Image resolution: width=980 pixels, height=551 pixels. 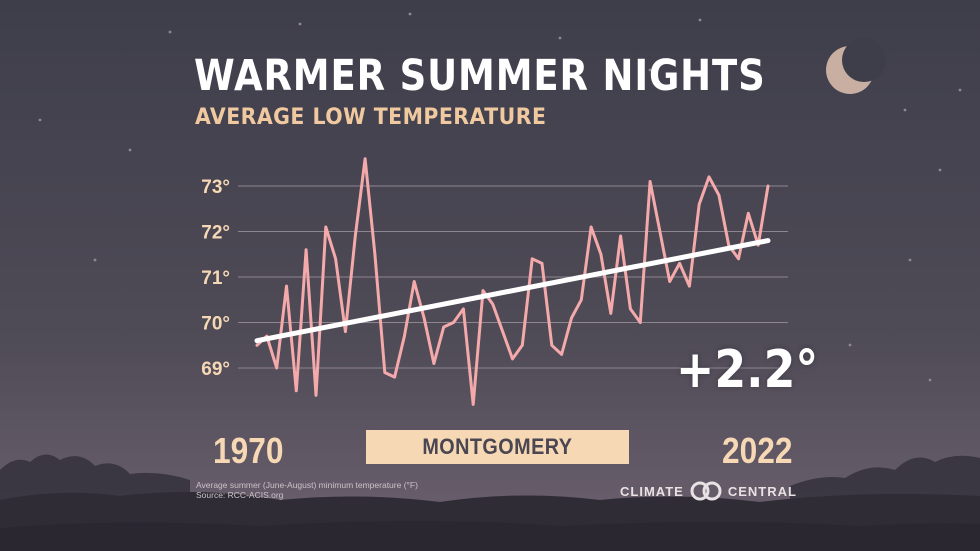 What do you see at coordinates (215, 324) in the screenshot?
I see `y-tick-label: 70°` at bounding box center [215, 324].